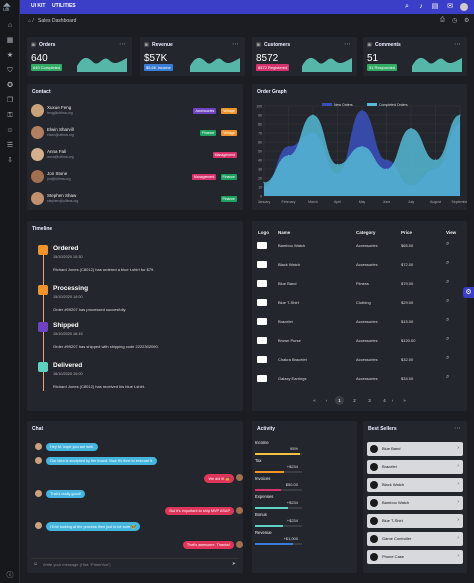  I want to click on activity-card: Activity, so click(304, 497).